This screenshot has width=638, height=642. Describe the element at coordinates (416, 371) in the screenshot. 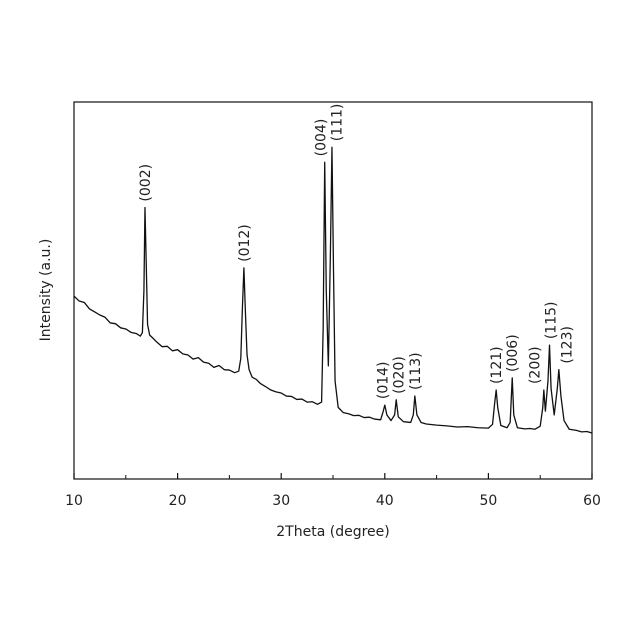

I see `peak-label: (113)` at that location.